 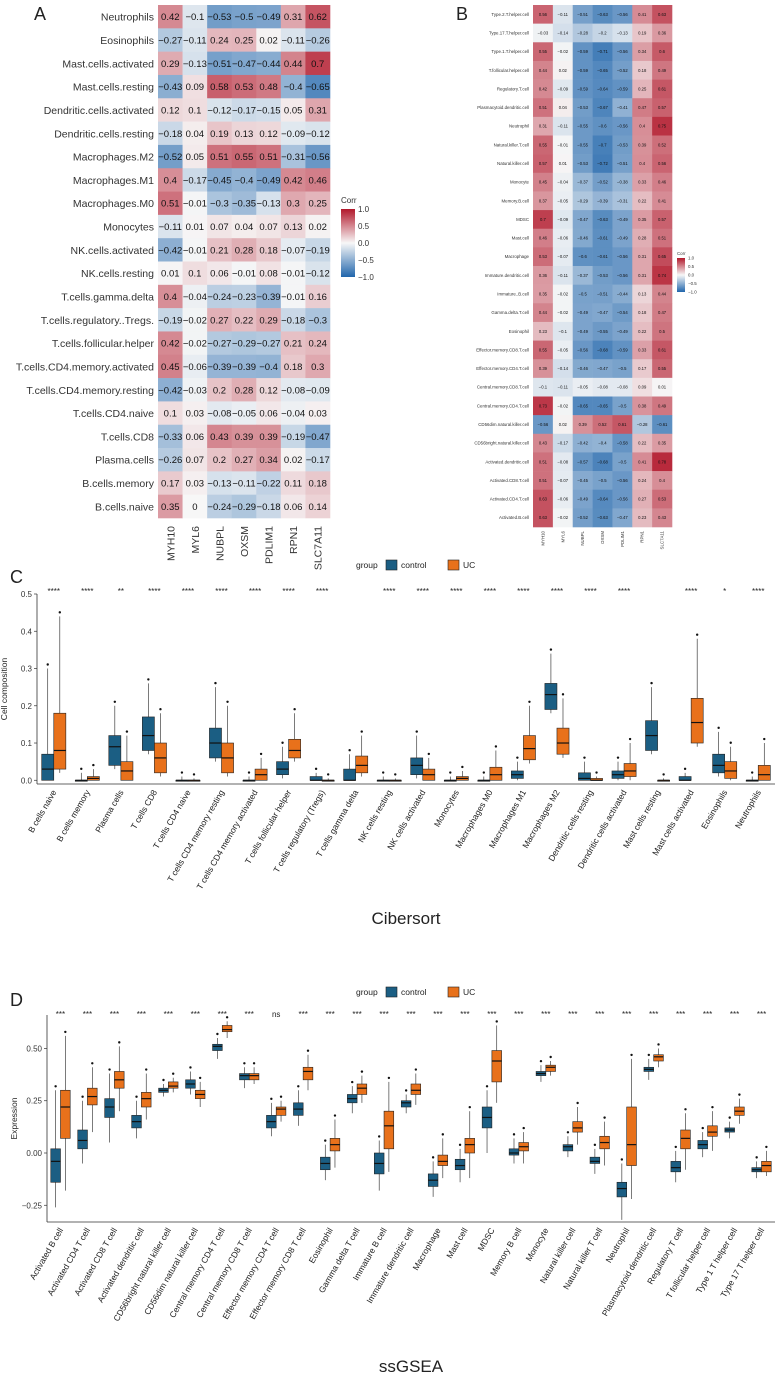 I want to click on heatmap-b-row-label: Macrophage, so click(x=517, y=256).